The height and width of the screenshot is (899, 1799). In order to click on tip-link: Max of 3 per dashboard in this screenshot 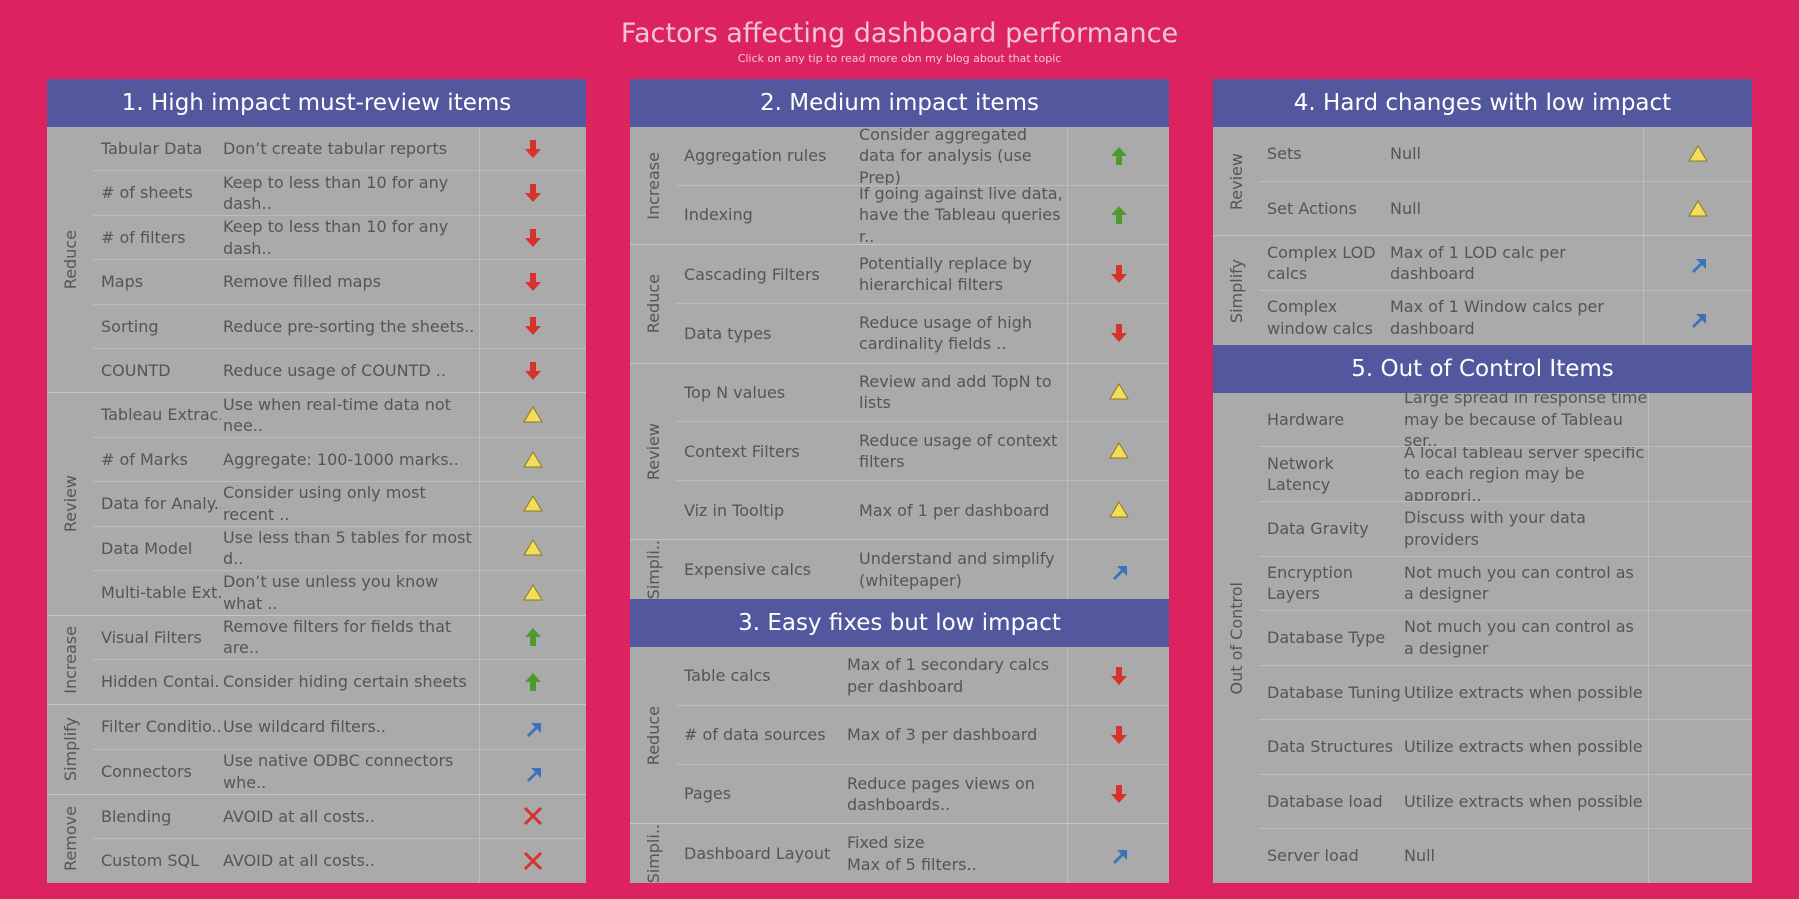, I will do `click(942, 735)`.